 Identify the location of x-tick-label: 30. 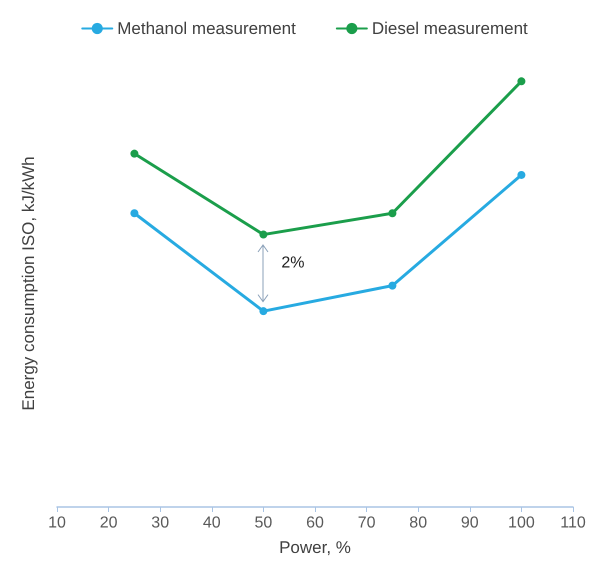
(160, 523).